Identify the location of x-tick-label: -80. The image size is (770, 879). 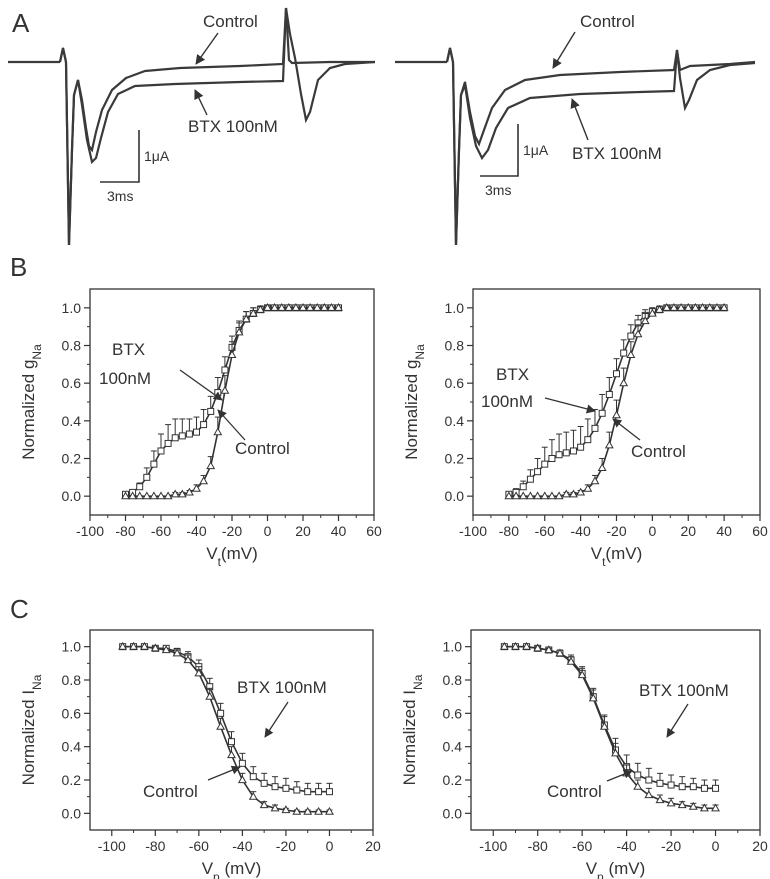
(509, 531).